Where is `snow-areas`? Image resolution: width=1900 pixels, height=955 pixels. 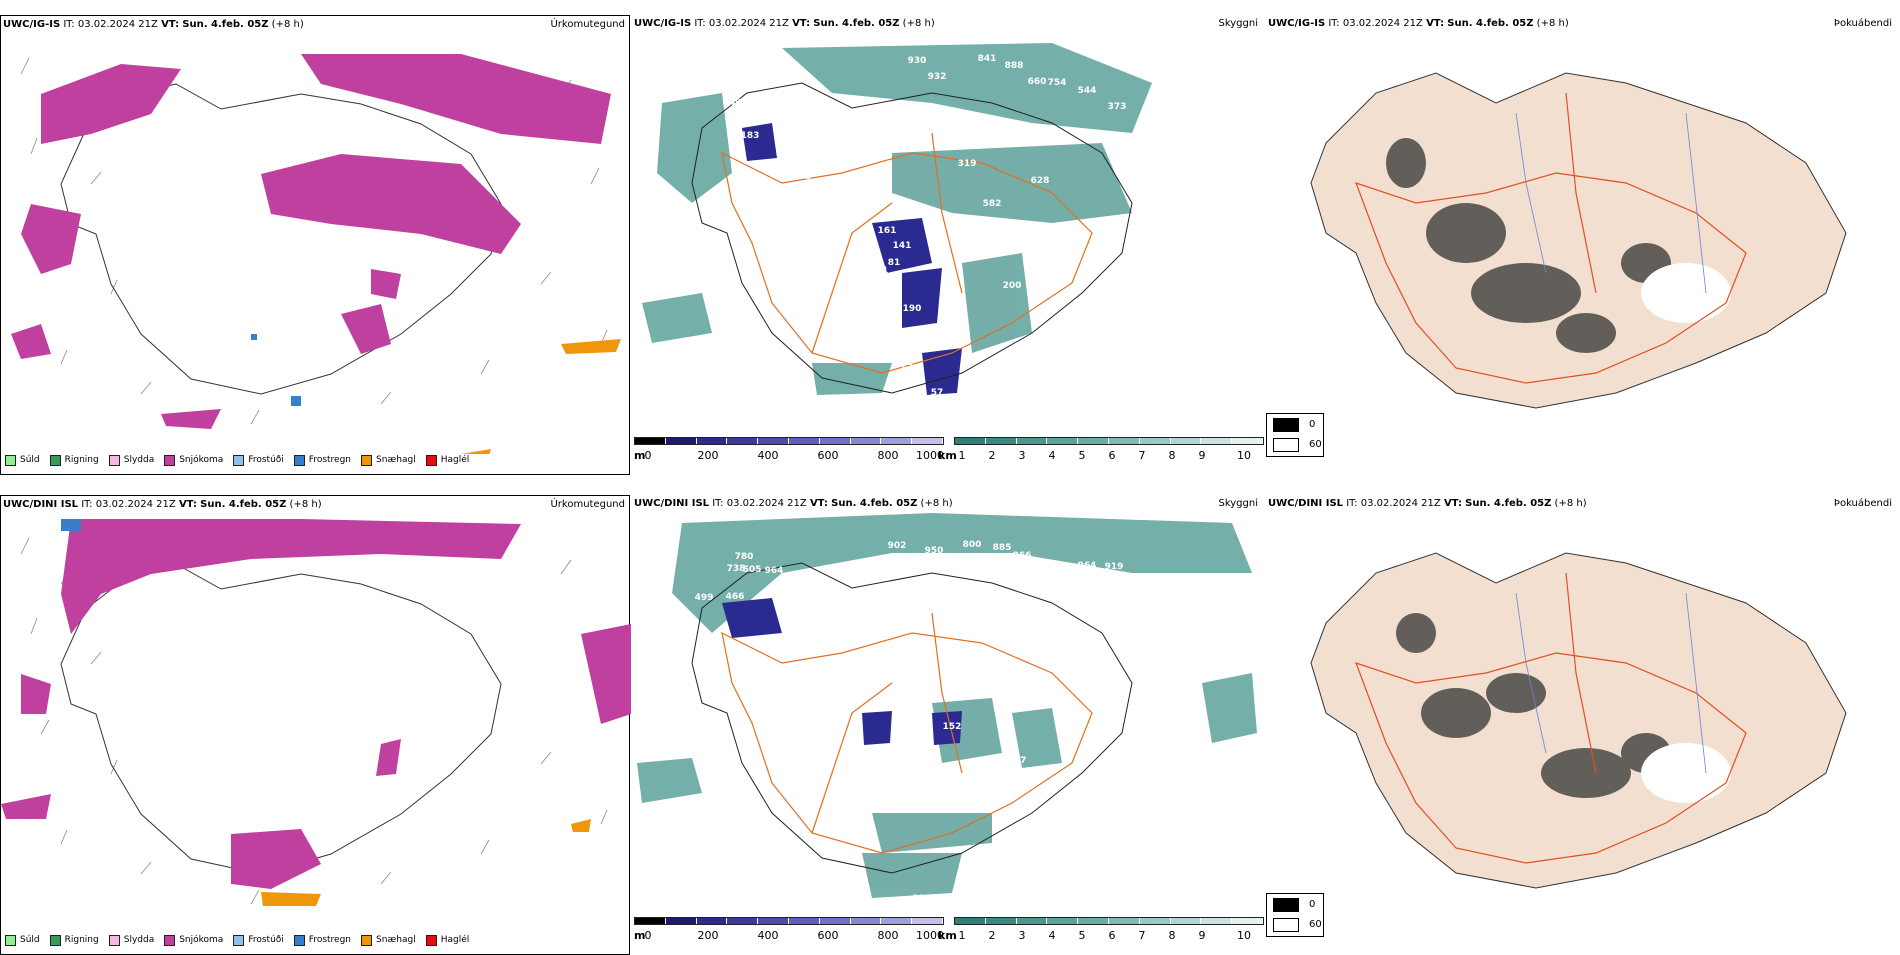 snow-areas is located at coordinates (316, 704).